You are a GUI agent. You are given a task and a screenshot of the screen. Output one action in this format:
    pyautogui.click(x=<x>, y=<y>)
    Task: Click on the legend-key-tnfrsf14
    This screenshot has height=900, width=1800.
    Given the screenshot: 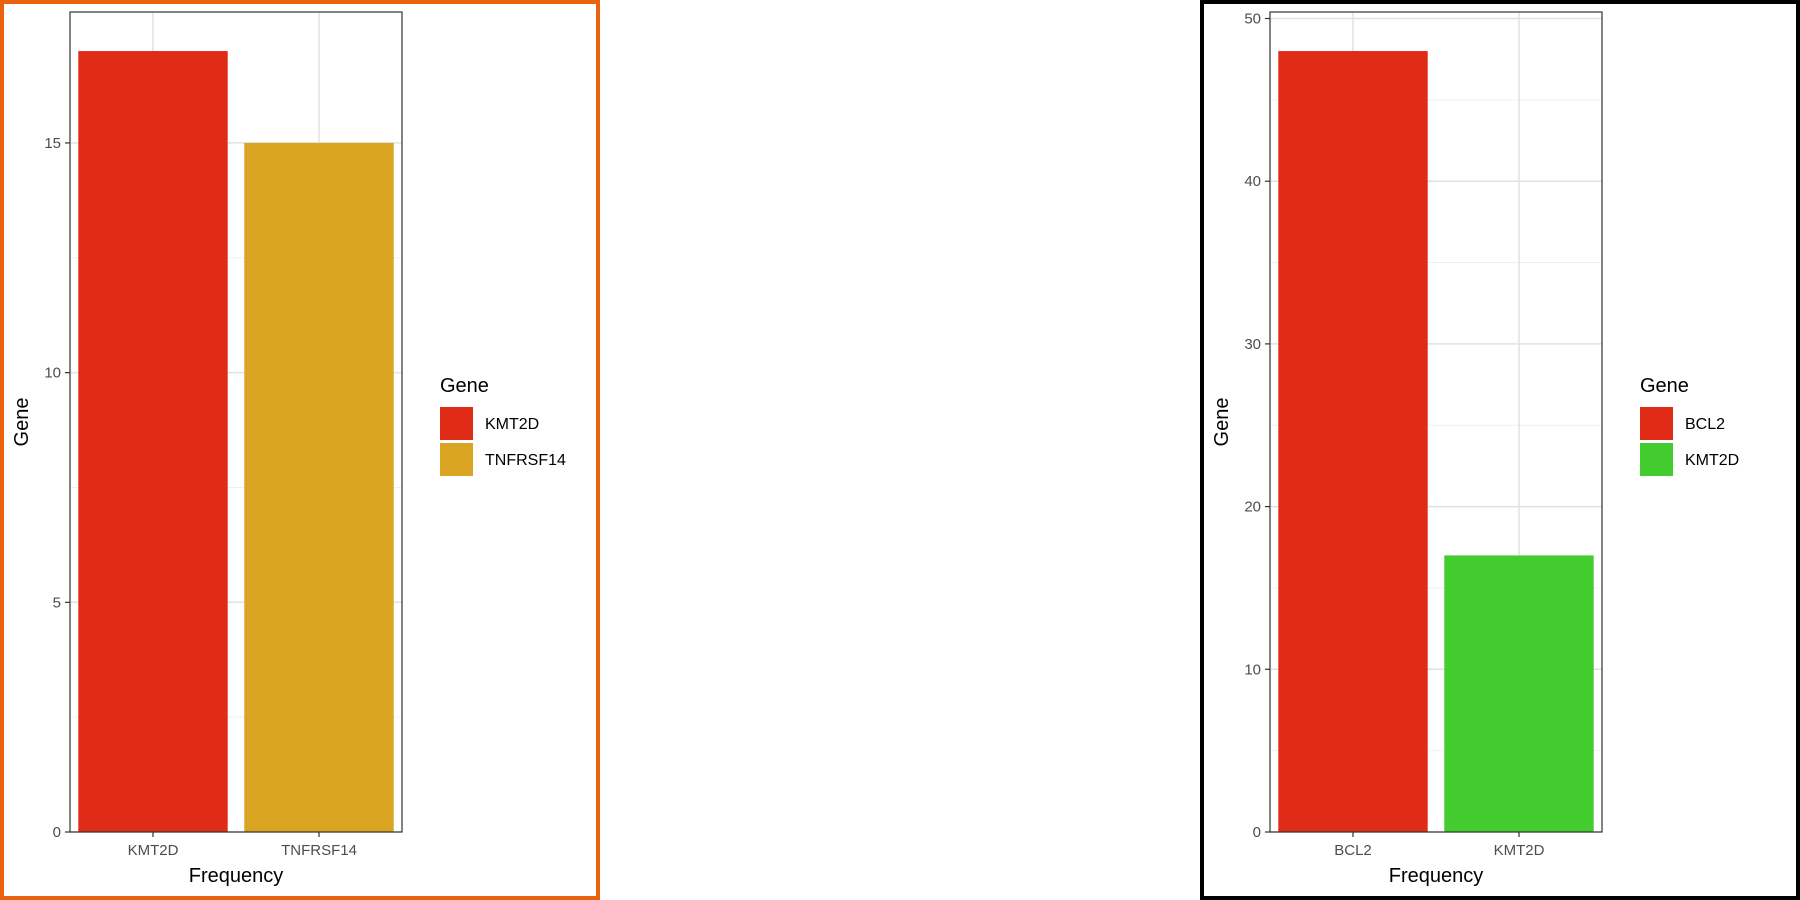 What is the action you would take?
    pyautogui.click(x=456, y=459)
    